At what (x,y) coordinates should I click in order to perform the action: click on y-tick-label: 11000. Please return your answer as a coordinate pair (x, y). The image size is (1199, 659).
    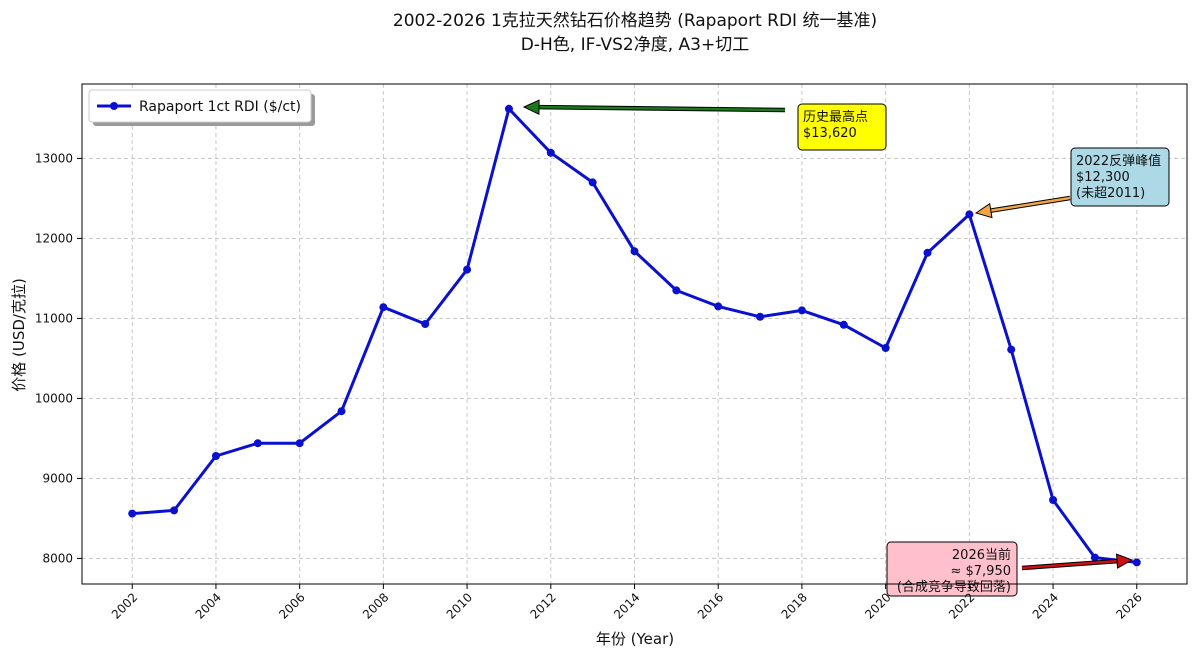
    Looking at the image, I should click on (54, 318).